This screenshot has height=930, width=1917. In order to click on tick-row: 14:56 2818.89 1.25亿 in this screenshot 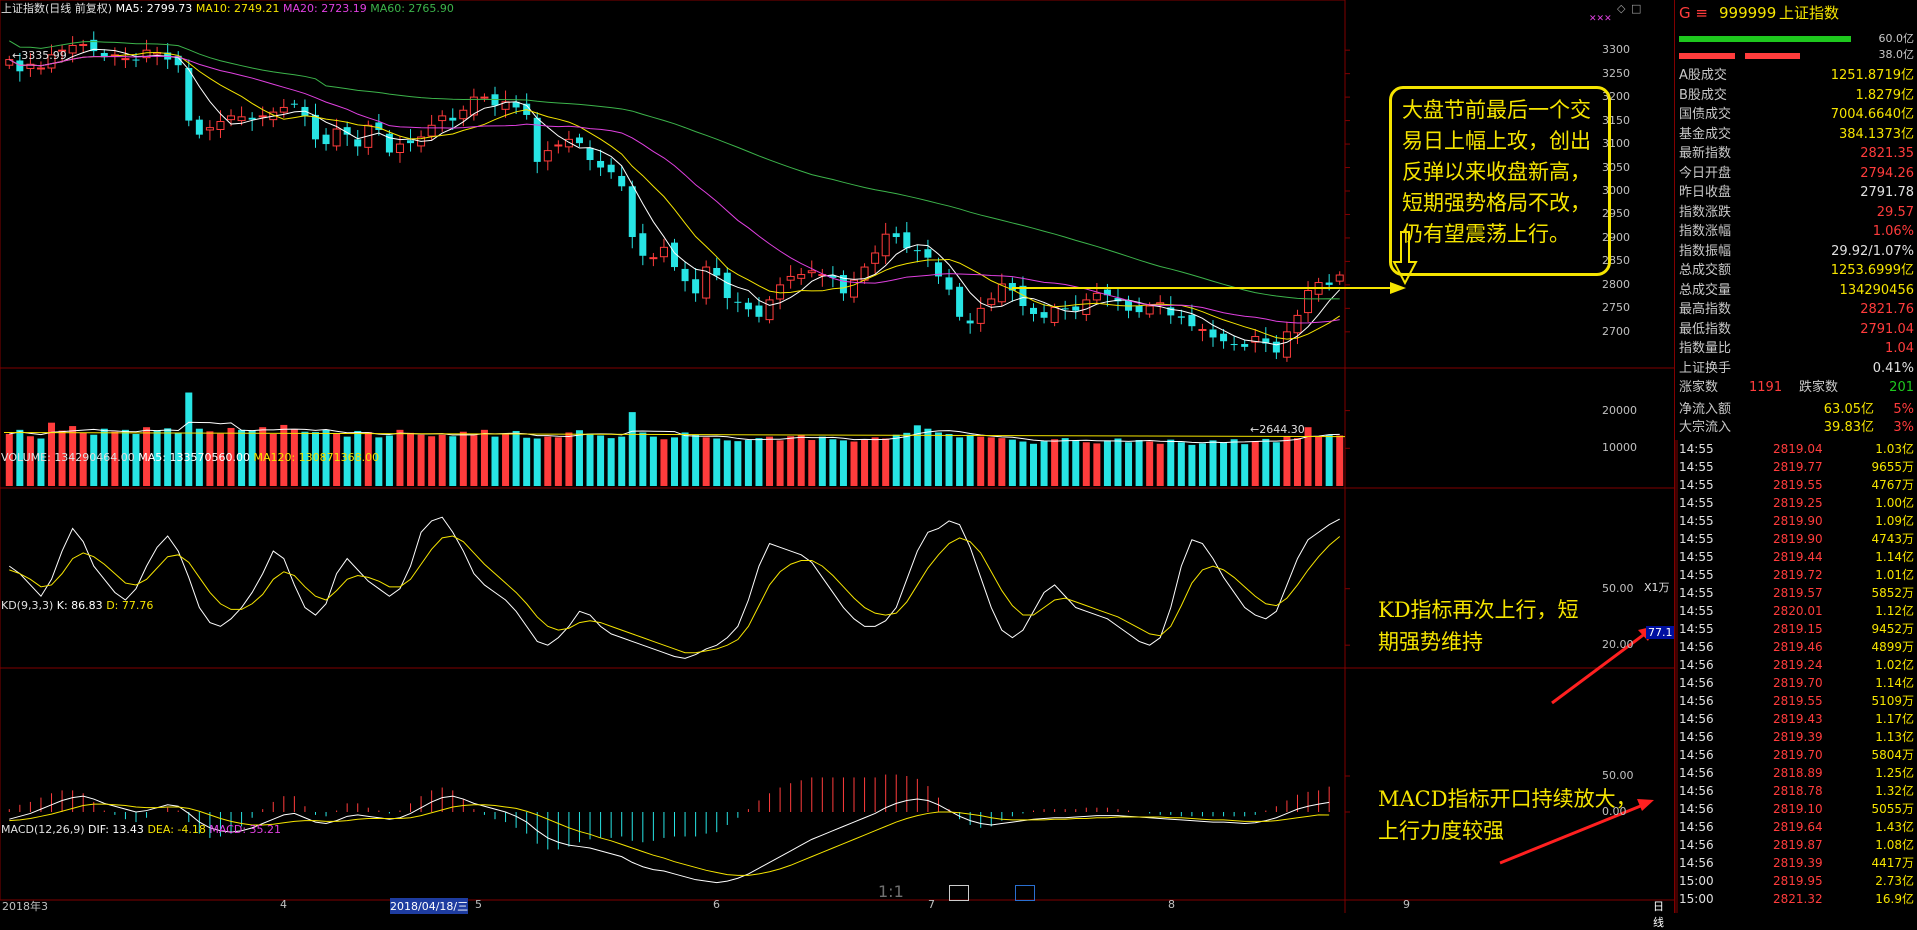, I will do `click(1796, 773)`.